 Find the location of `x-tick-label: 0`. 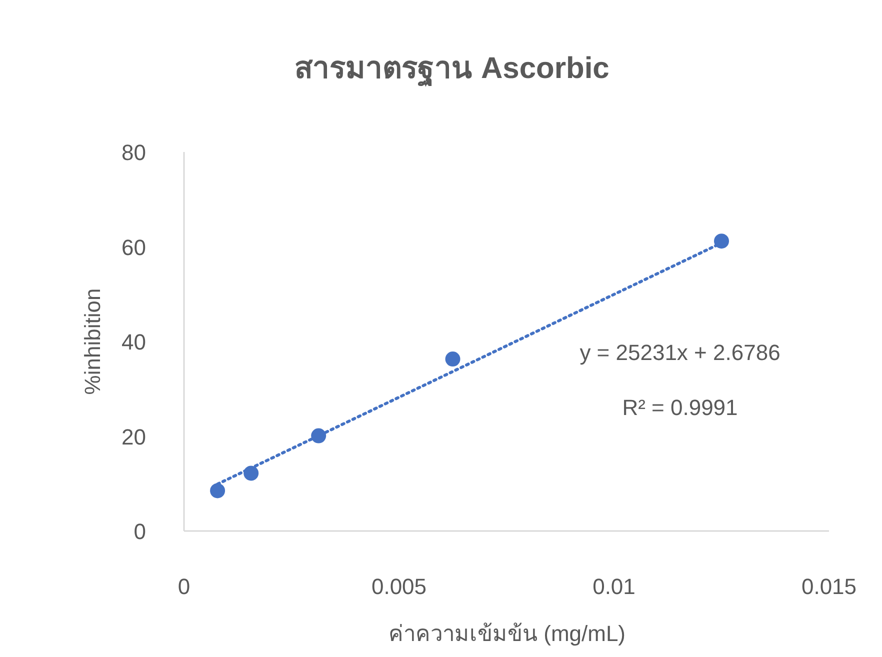

x-tick-label: 0 is located at coordinates (184, 586).